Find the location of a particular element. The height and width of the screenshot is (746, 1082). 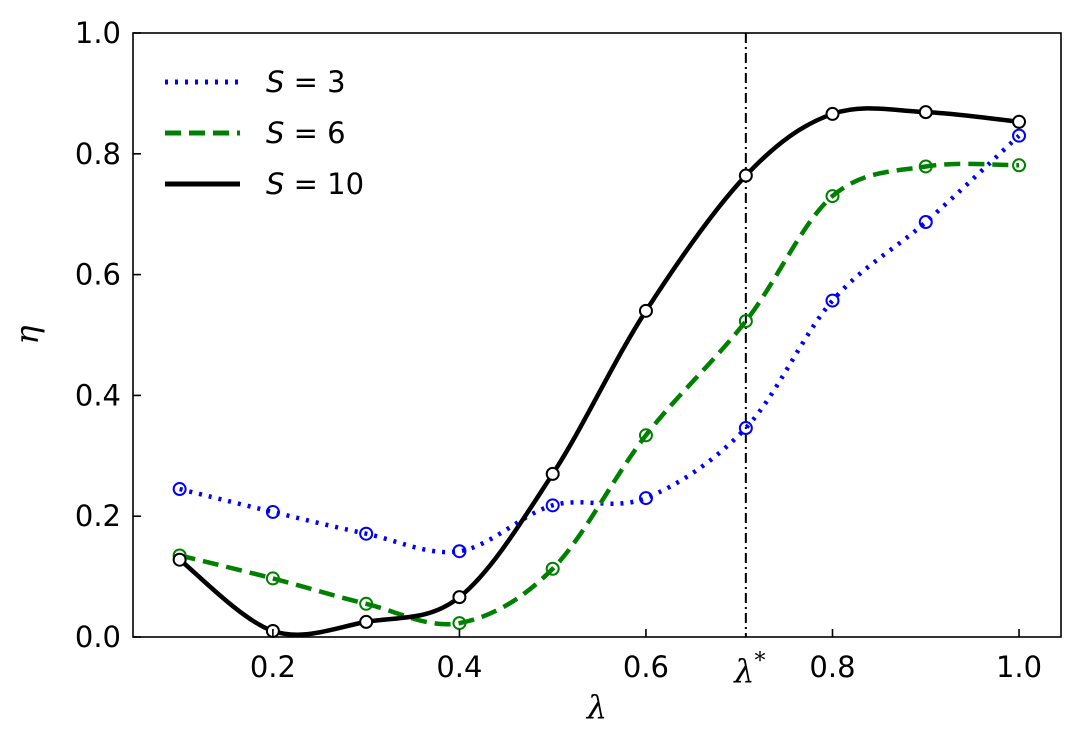

x-tick-label: 1.0 is located at coordinates (1019, 667).